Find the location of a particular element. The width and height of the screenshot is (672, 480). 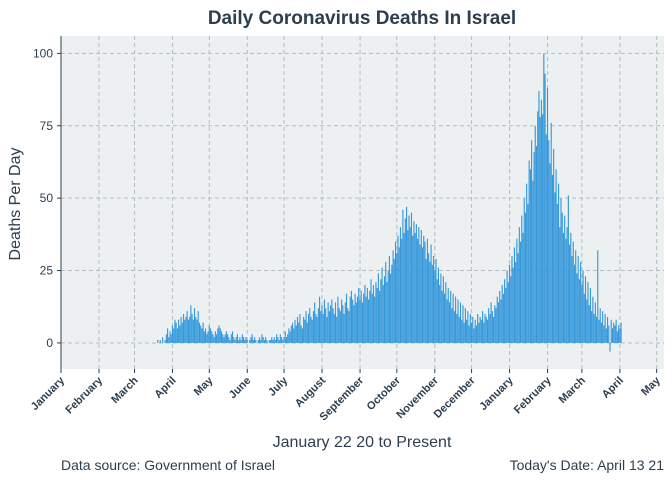

x-tick-label: March is located at coordinates (573, 390).